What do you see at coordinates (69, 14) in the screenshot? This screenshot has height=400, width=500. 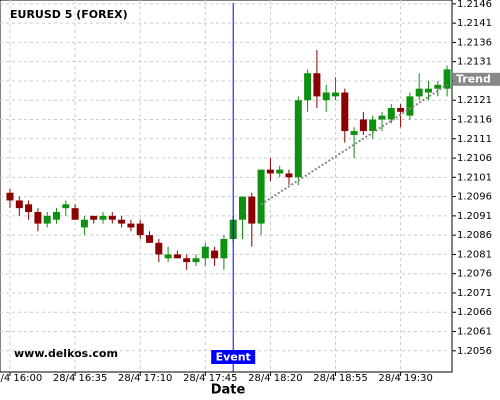 I see `chart-title: EURUSD 5 (FOREX)` at bounding box center [69, 14].